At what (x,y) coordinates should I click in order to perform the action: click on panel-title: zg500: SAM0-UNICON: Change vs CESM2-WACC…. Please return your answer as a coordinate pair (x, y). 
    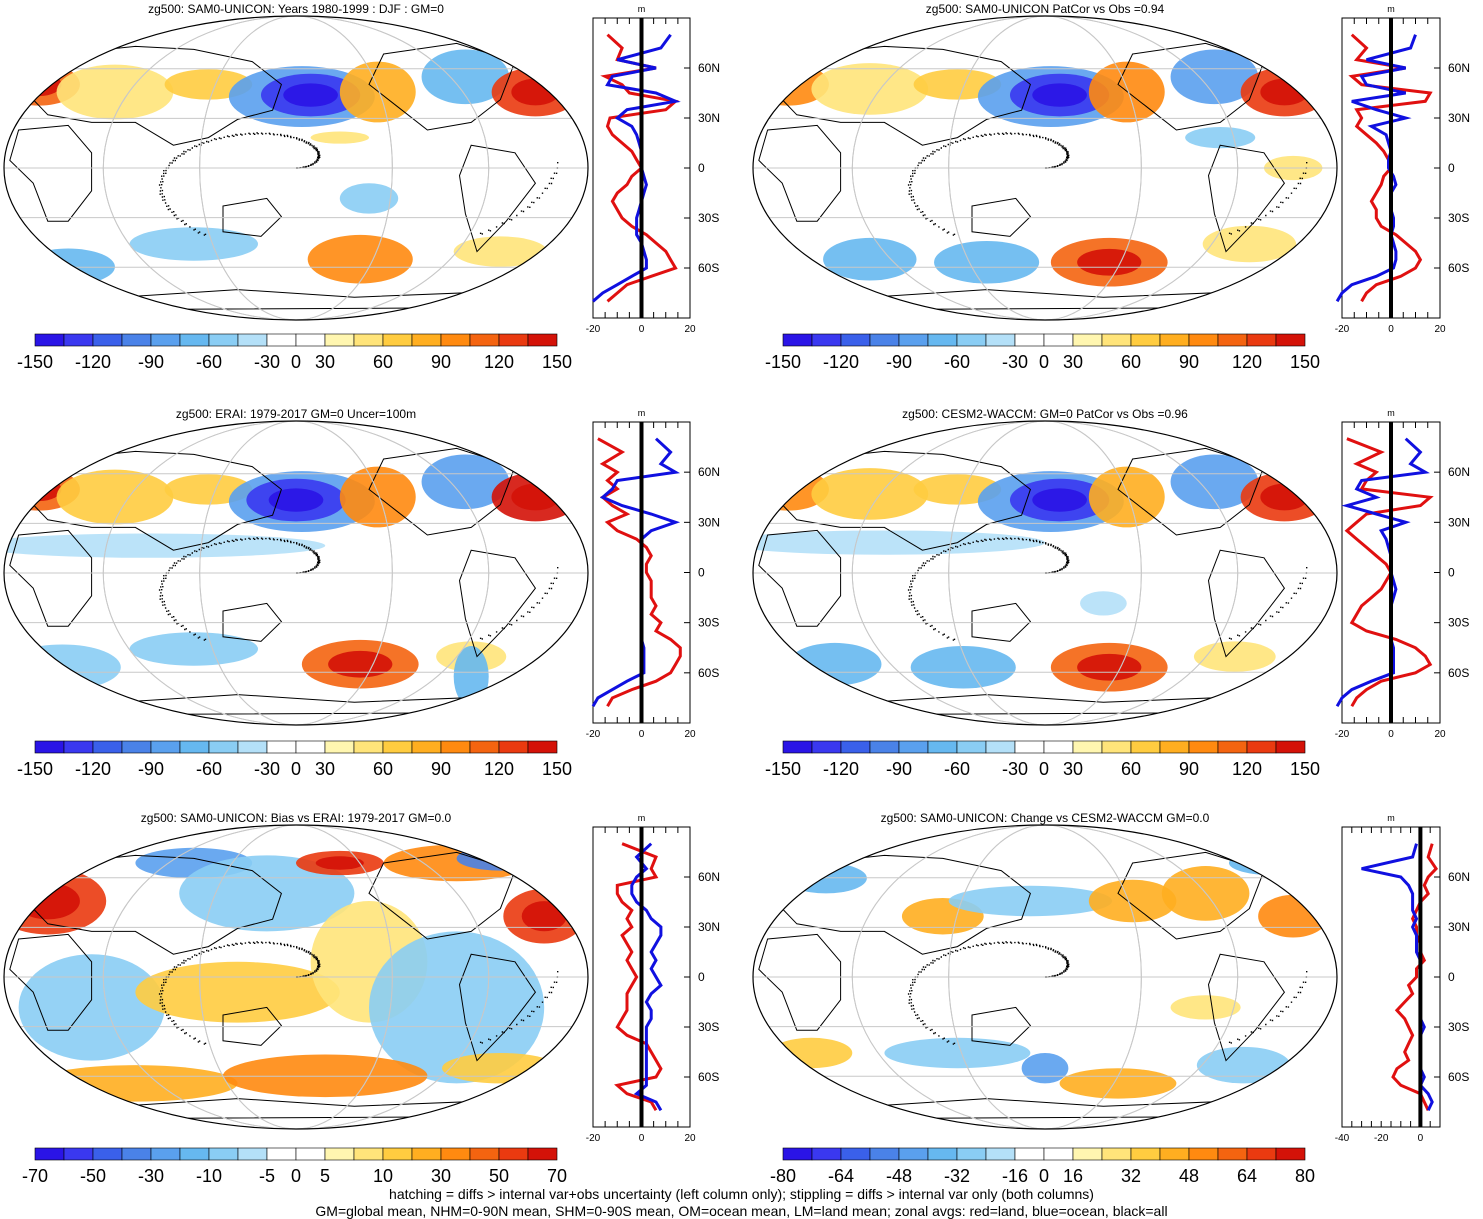
    Looking at the image, I should click on (1045, 818).